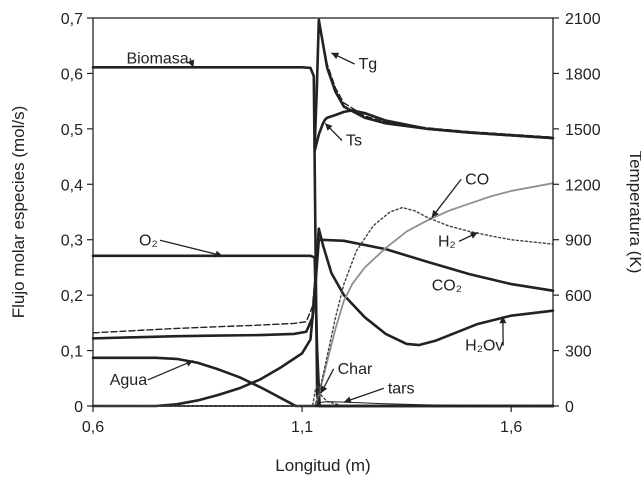 The image size is (641, 482). What do you see at coordinates (157, 58) in the screenshot?
I see `annotation-label: Biomasa` at bounding box center [157, 58].